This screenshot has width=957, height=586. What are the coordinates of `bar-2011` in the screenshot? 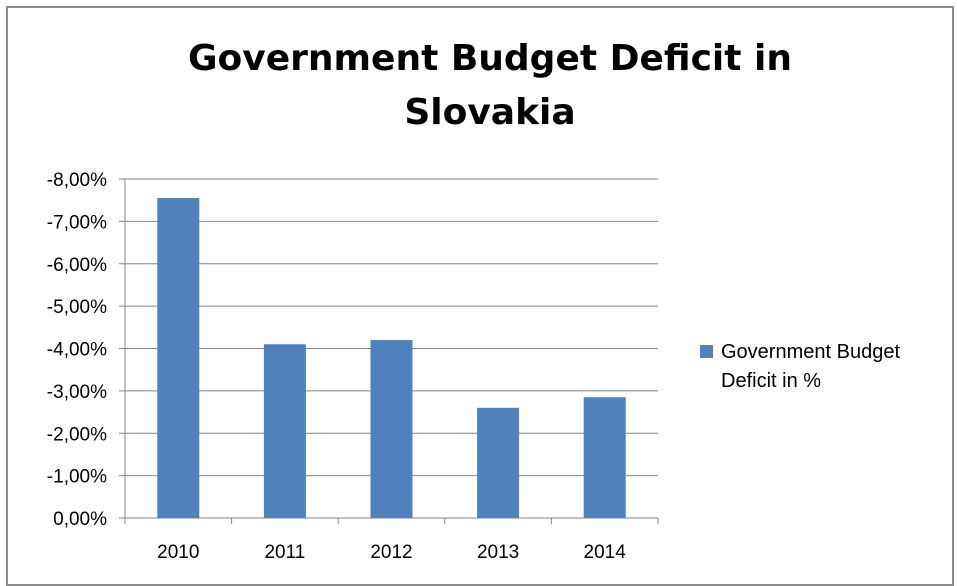 It's located at (284, 431).